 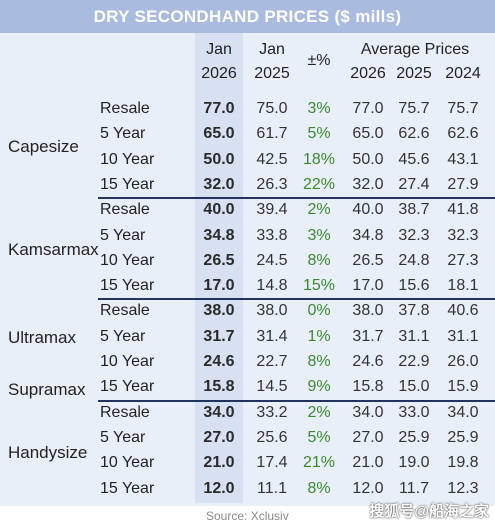 What do you see at coordinates (463, 412) in the screenshot?
I see `avg-2024-value: 34.0` at bounding box center [463, 412].